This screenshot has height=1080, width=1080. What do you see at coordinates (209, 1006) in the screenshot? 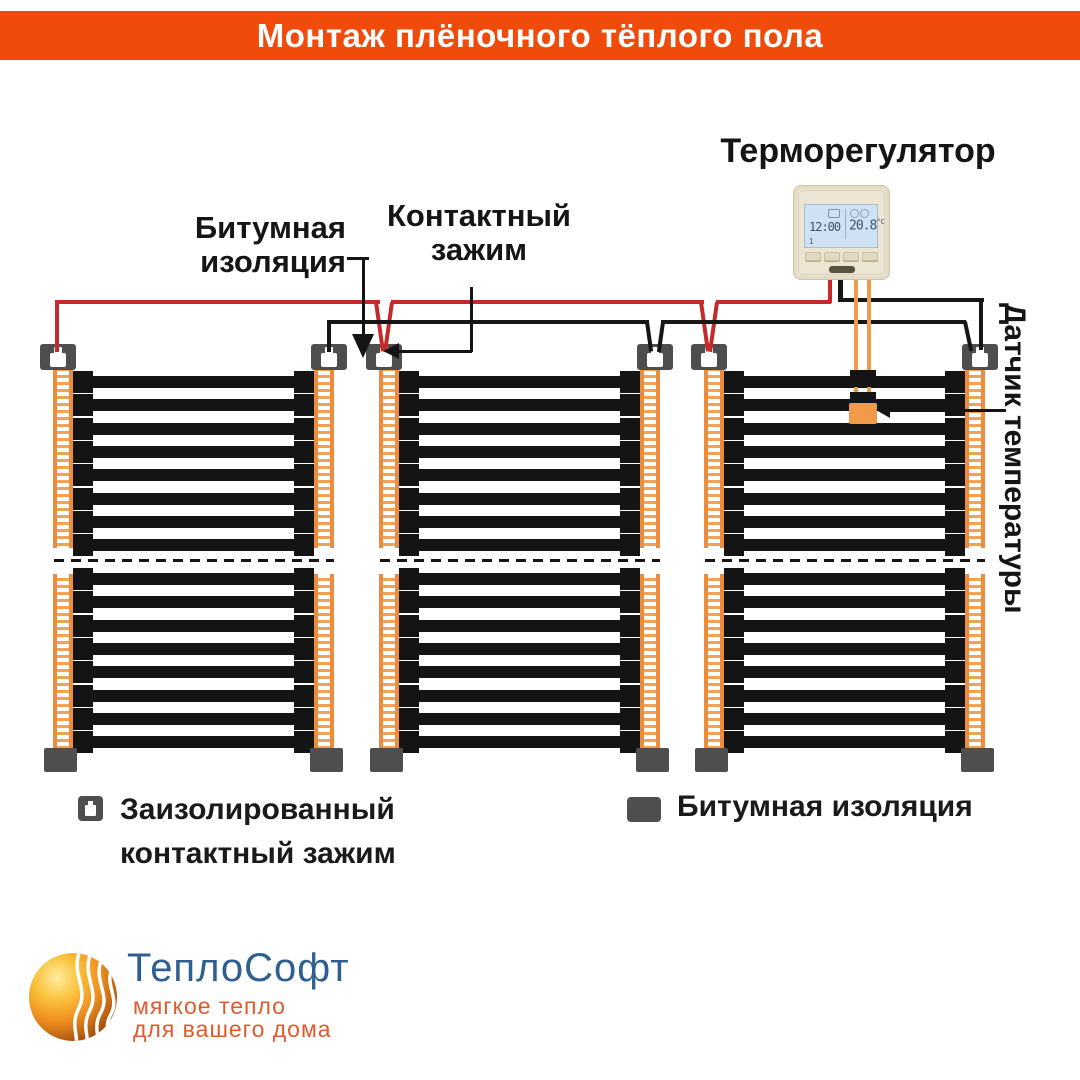
I see `brand-tagline: мягкое тепло` at bounding box center [209, 1006].